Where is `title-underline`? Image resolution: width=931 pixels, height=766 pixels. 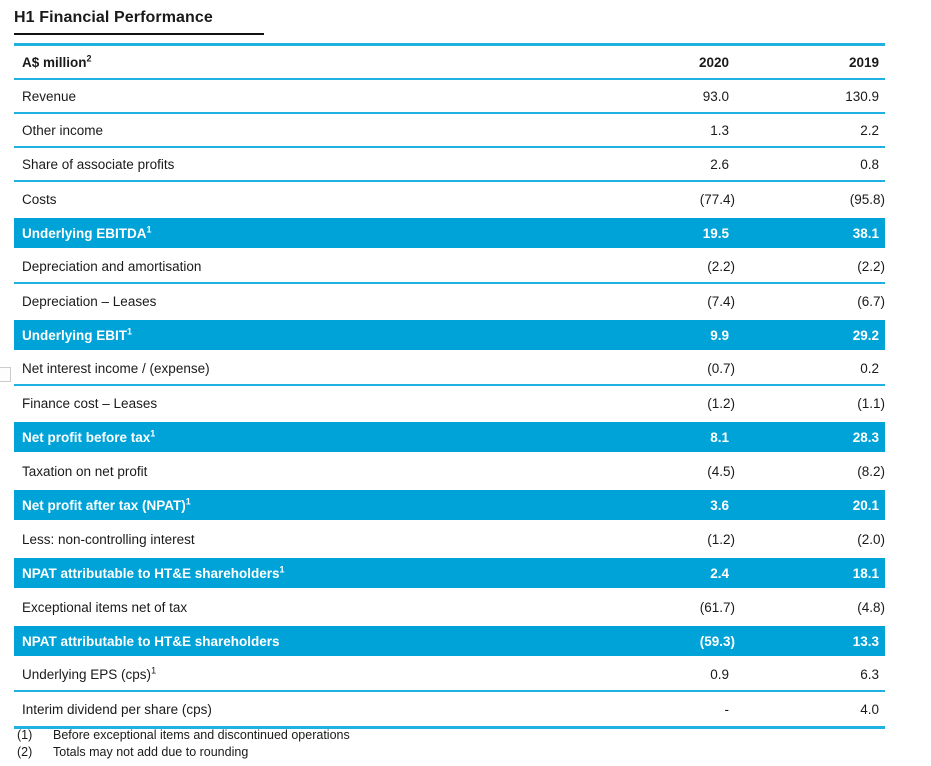
title-underline is located at coordinates (139, 34).